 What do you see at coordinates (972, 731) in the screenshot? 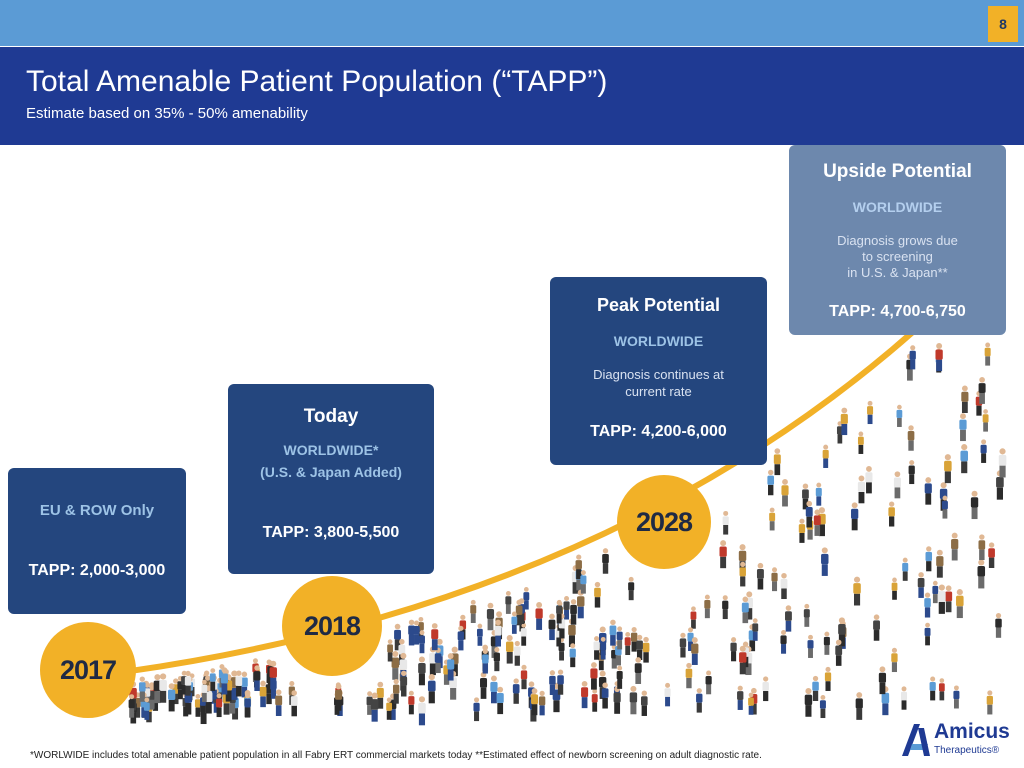
I see `logo-name: Amicus` at bounding box center [972, 731].